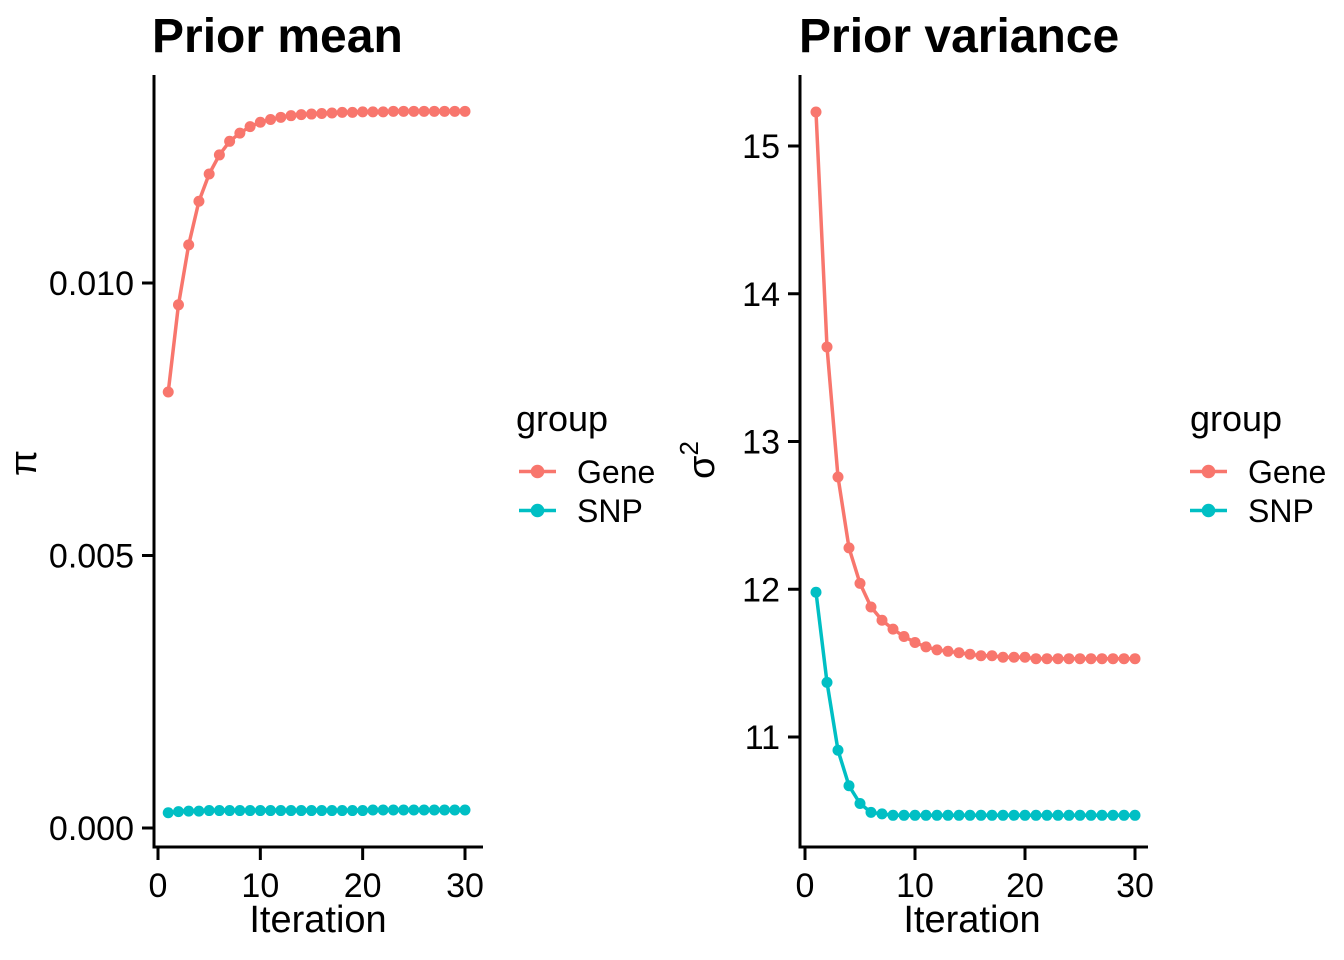 The width and height of the screenshot is (1344, 960). Describe the element at coordinates (24, 463) in the screenshot. I see `y-axis-title-pi: π` at that location.